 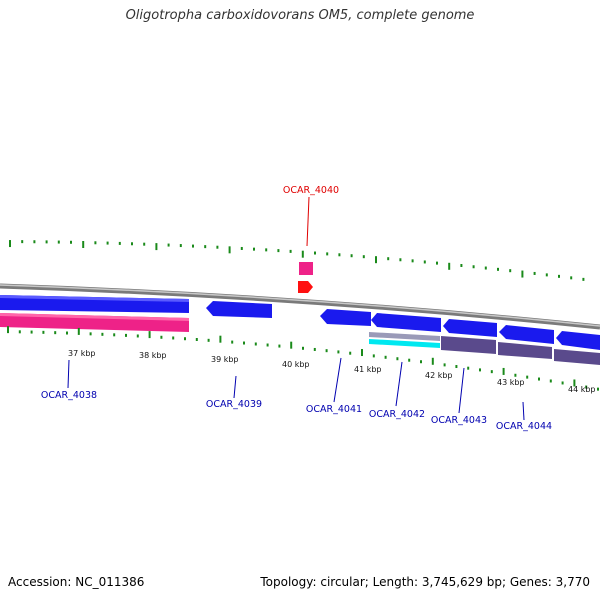 What do you see at coordinates (459, 420) in the screenshot?
I see `gene-label-ocar-4043: OCAR_4043` at bounding box center [459, 420].